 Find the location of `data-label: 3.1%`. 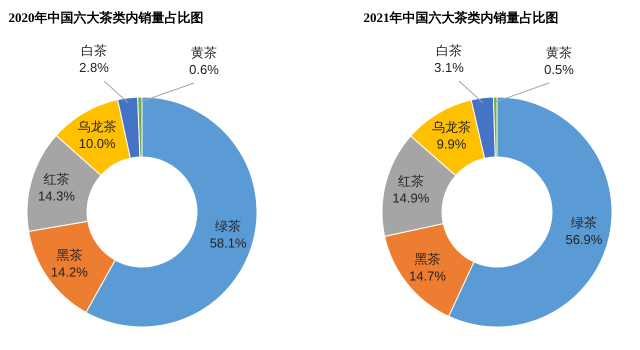

data-label: 3.1% is located at coordinates (449, 67).